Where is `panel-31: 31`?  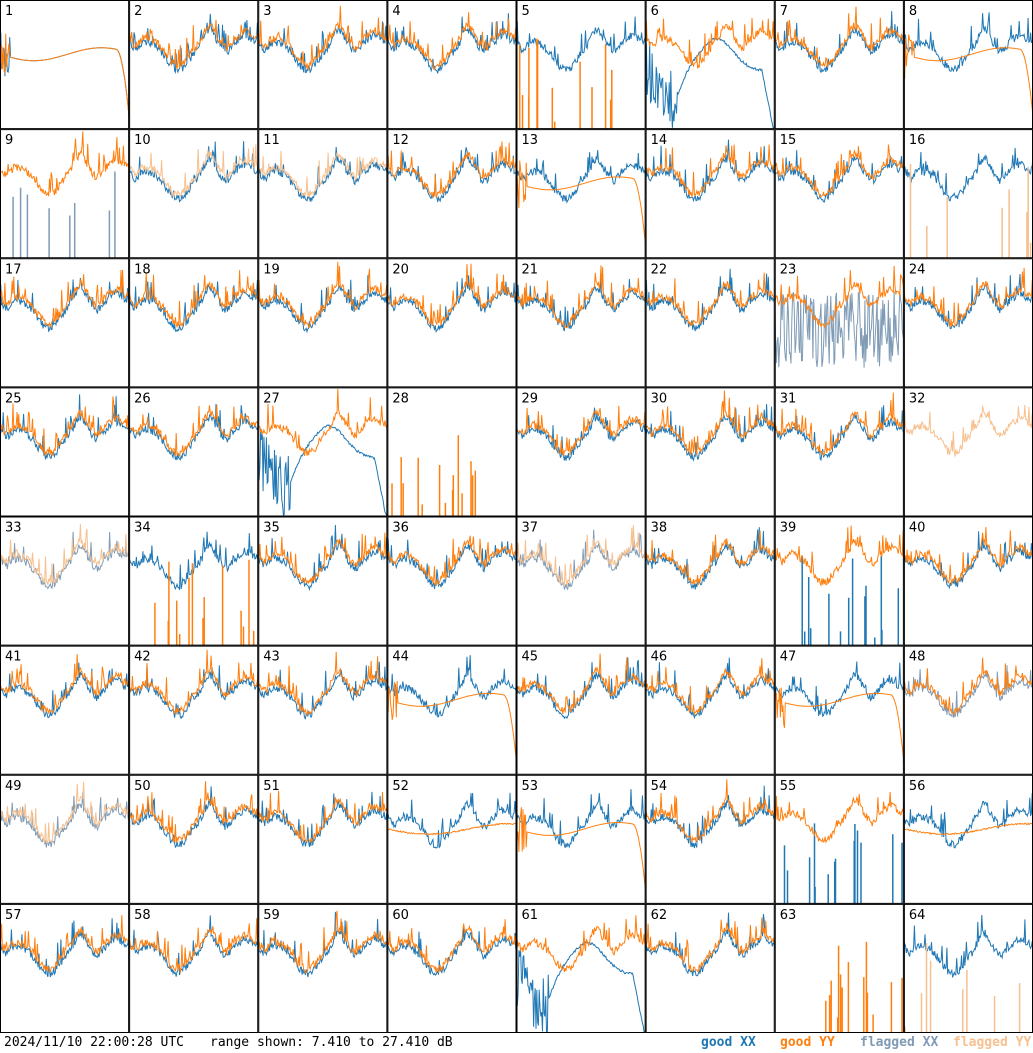 panel-31: 31 is located at coordinates (839, 452).